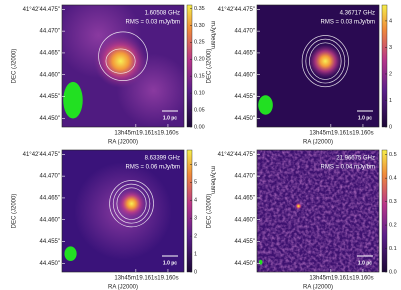 This screenshot has width=401, height=290. Describe the element at coordinates (199, 26) in the screenshot. I see `colorbar-tick-label: 0.30` at that location.